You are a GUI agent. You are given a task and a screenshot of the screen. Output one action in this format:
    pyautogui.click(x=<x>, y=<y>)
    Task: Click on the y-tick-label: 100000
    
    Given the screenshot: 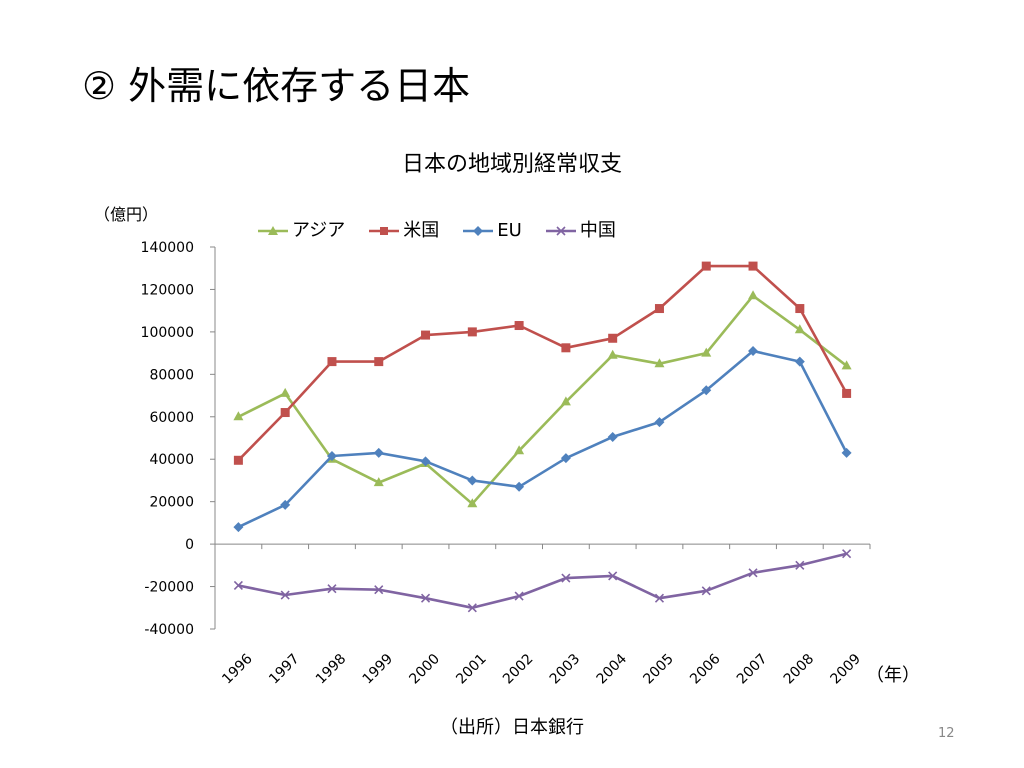 What is the action you would take?
    pyautogui.click(x=167, y=333)
    